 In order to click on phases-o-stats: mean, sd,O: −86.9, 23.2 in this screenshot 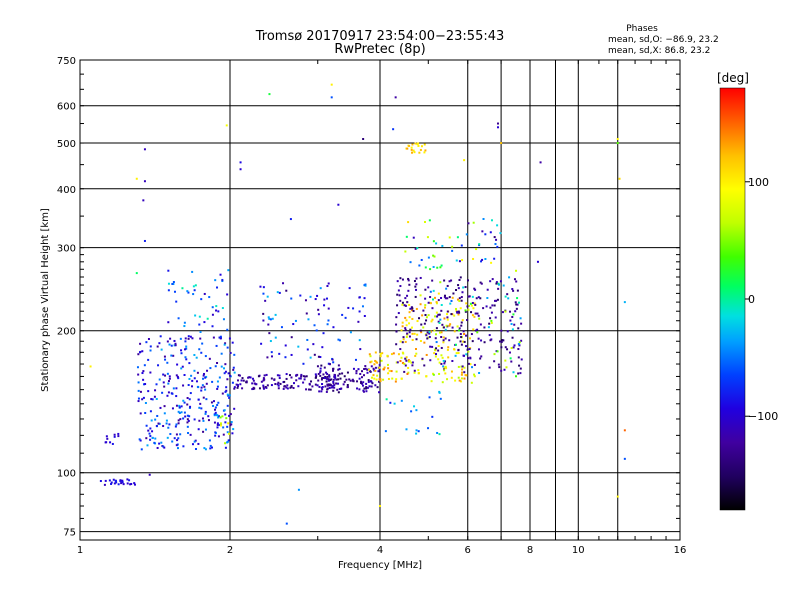, I will do `click(663, 40)`.